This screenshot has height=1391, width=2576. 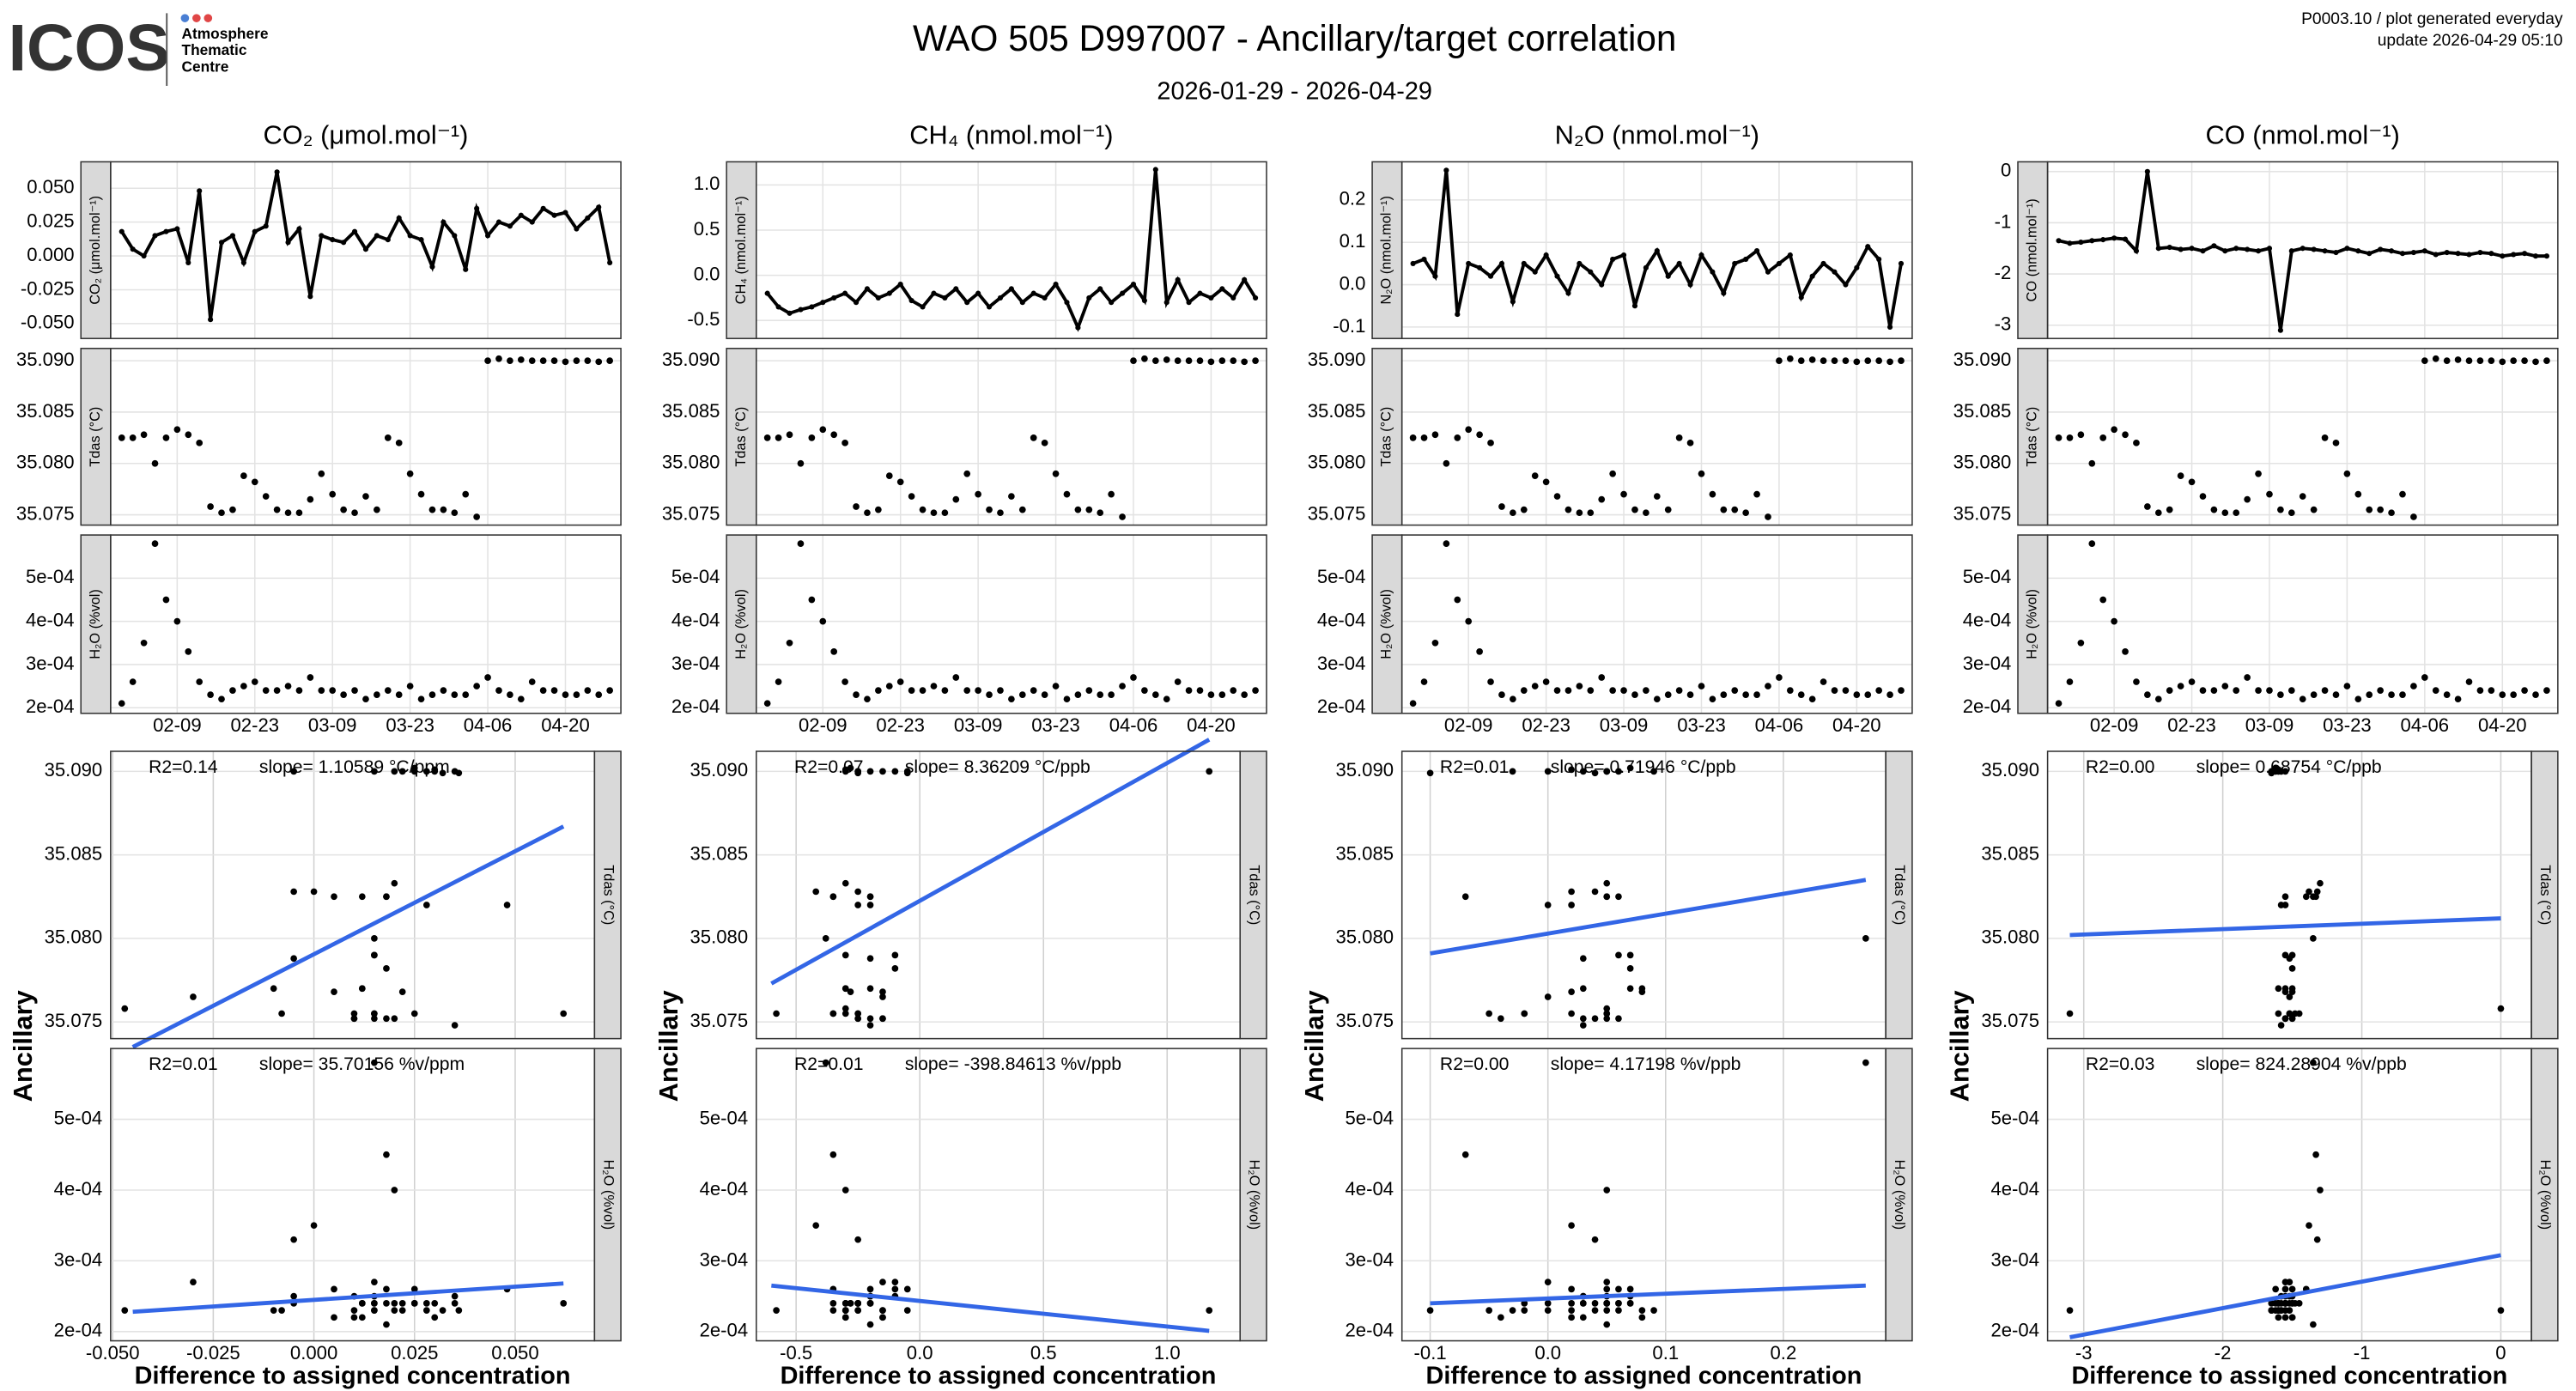 I want to click on column-title: CH₄ (nmol.mol⁻¹), so click(x=1011, y=135).